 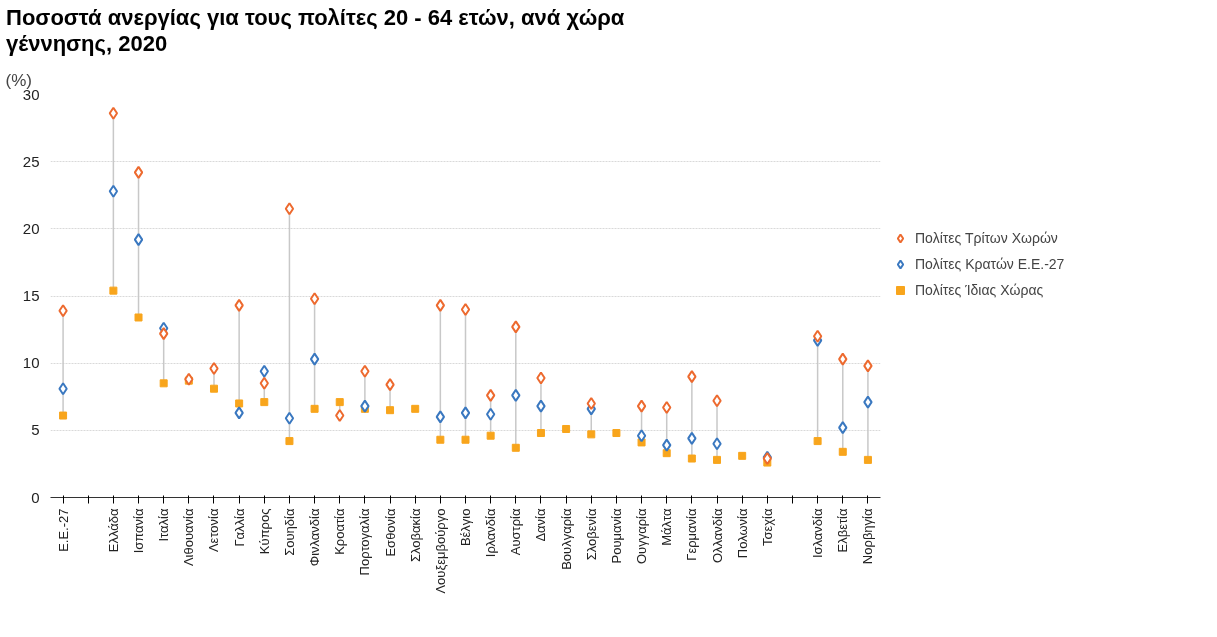 What do you see at coordinates (440, 551) in the screenshot?
I see `x-tick-label: Λουξεμβούργο` at bounding box center [440, 551].